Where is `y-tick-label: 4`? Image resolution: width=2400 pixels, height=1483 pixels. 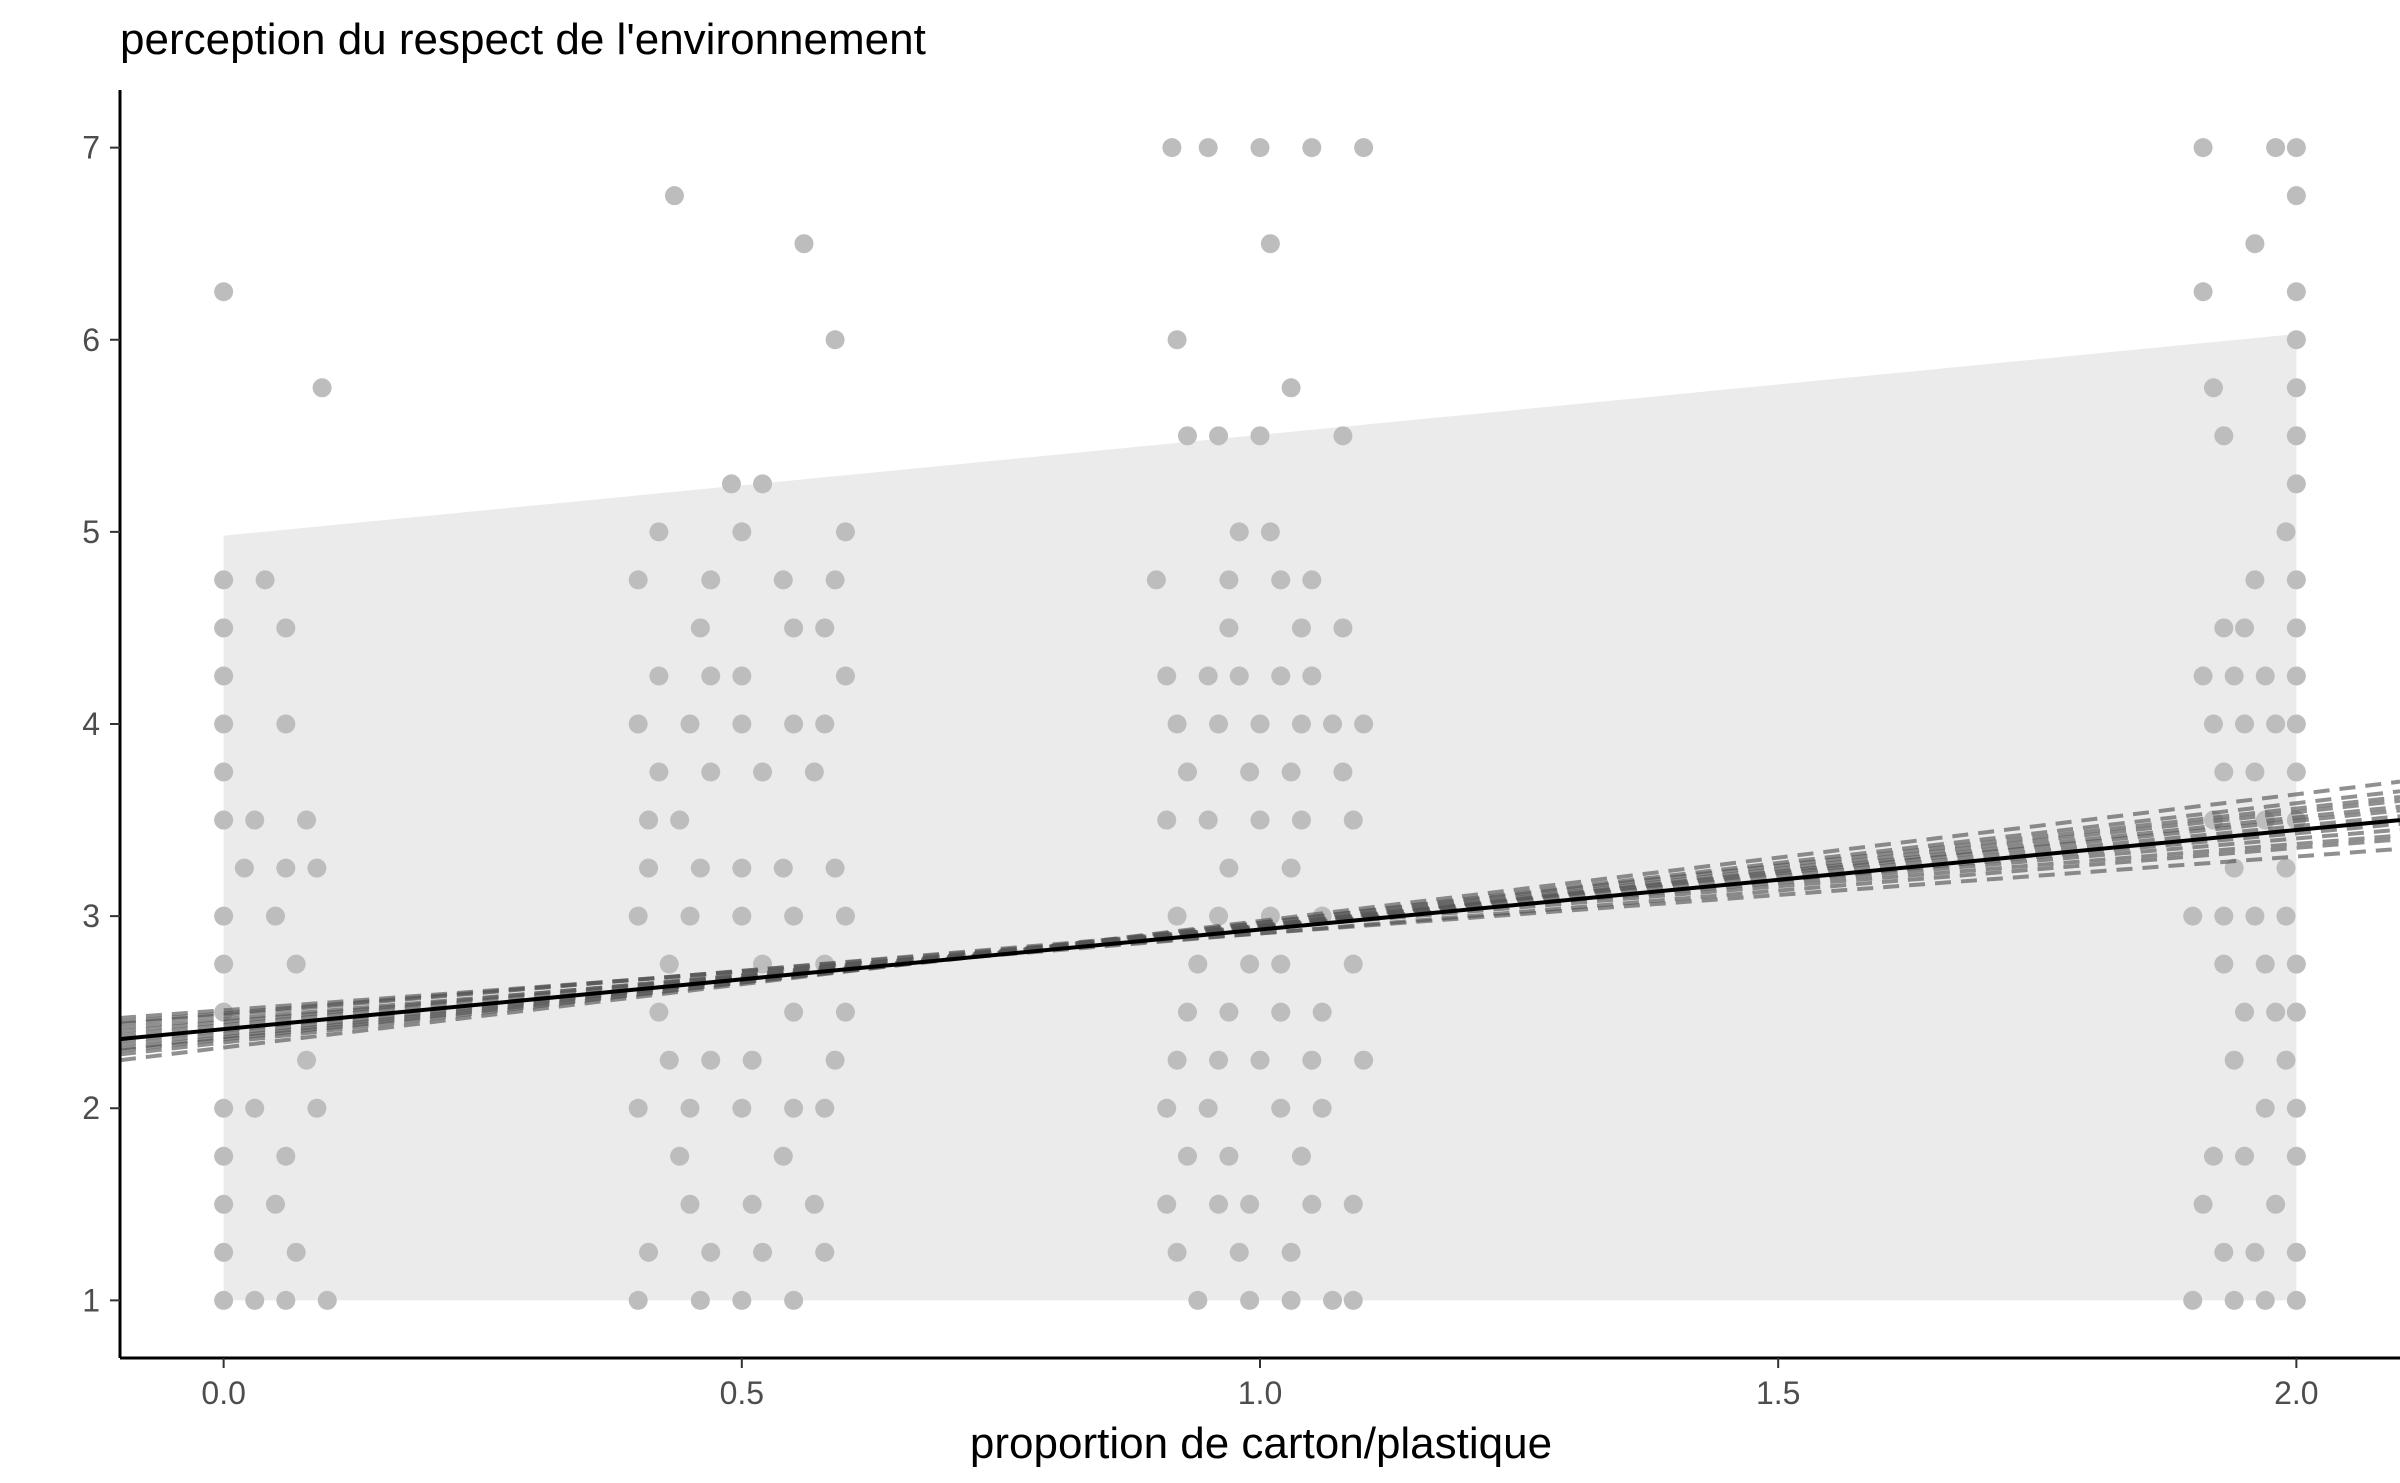 y-tick-label: 4 is located at coordinates (91, 724).